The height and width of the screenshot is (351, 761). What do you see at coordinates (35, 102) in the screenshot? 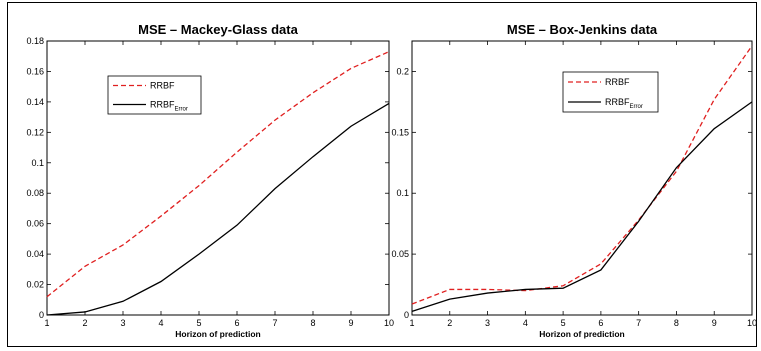
I see `y-tick-label: 0.14` at bounding box center [35, 102].